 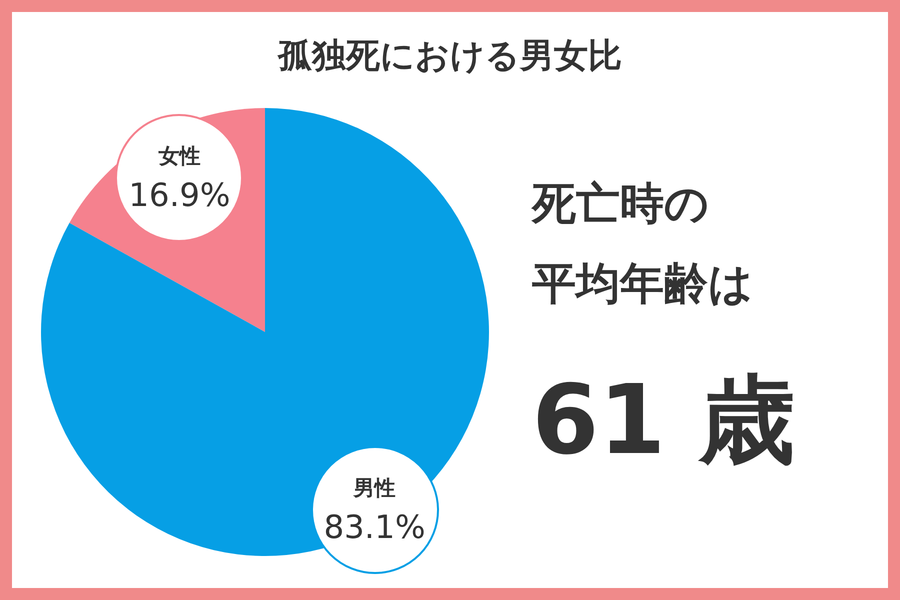 What do you see at coordinates (375, 488) in the screenshot?
I see `slice-label: 男性` at bounding box center [375, 488].